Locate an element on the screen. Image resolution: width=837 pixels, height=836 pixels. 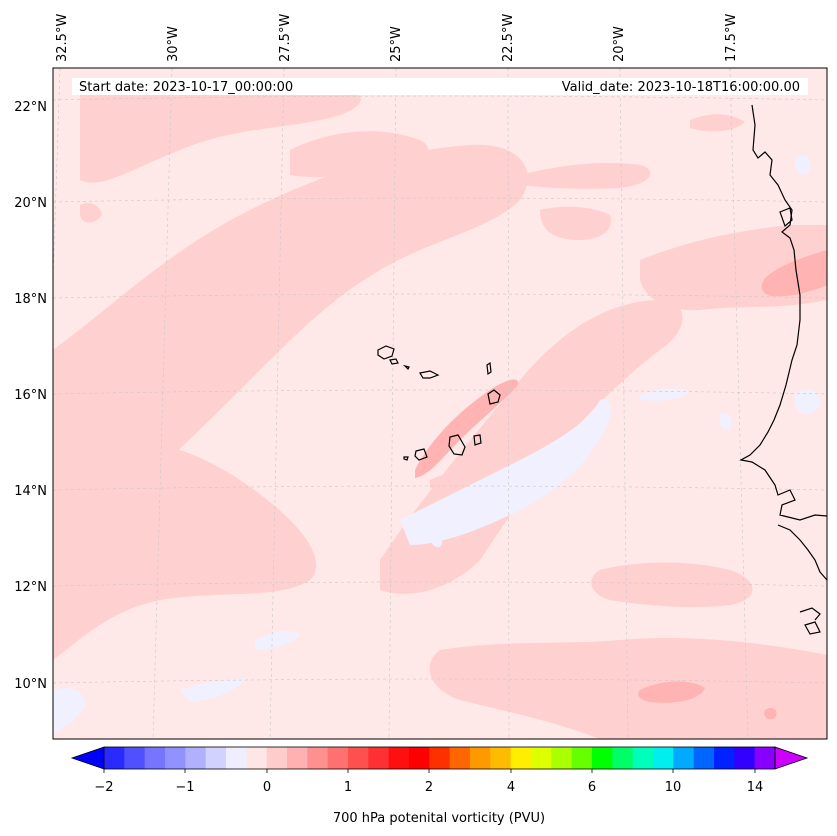
colorbar-tick-label: 14 is located at coordinates (755, 787).